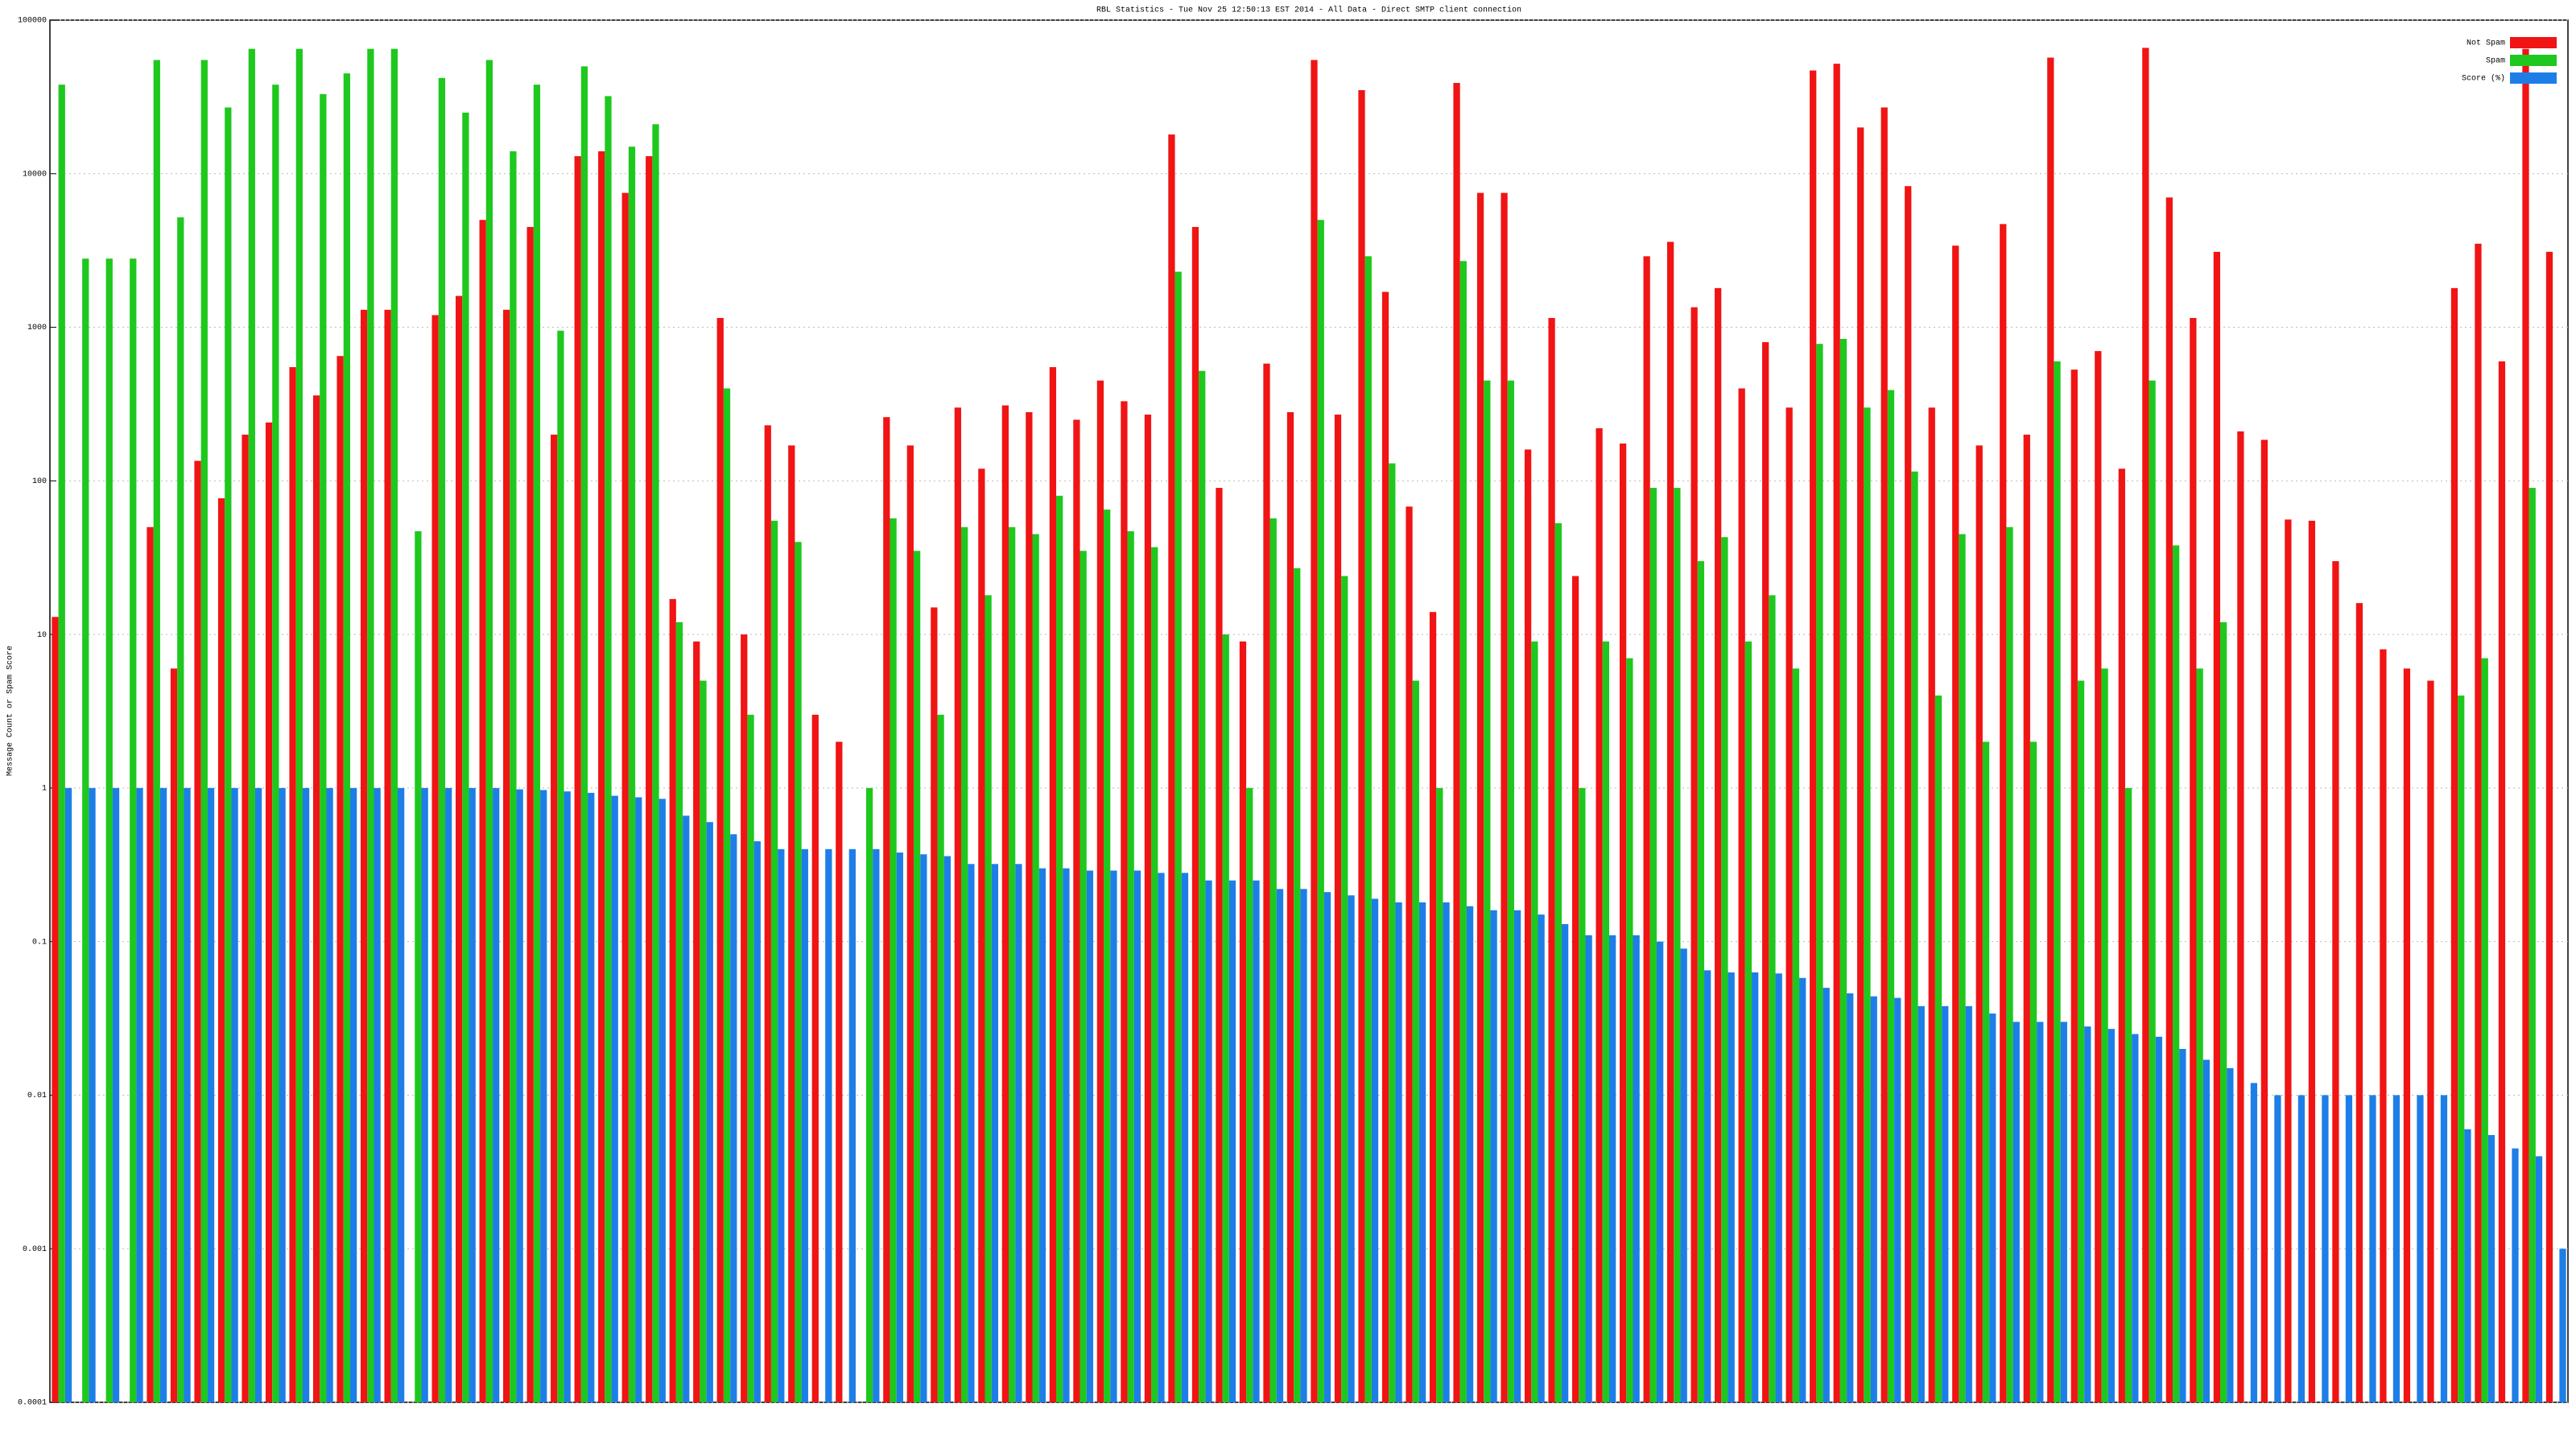 The image size is (2576, 1449). Describe the element at coordinates (10, 711) in the screenshot. I see `y-axis-label: Message Count or Spam Score` at that location.